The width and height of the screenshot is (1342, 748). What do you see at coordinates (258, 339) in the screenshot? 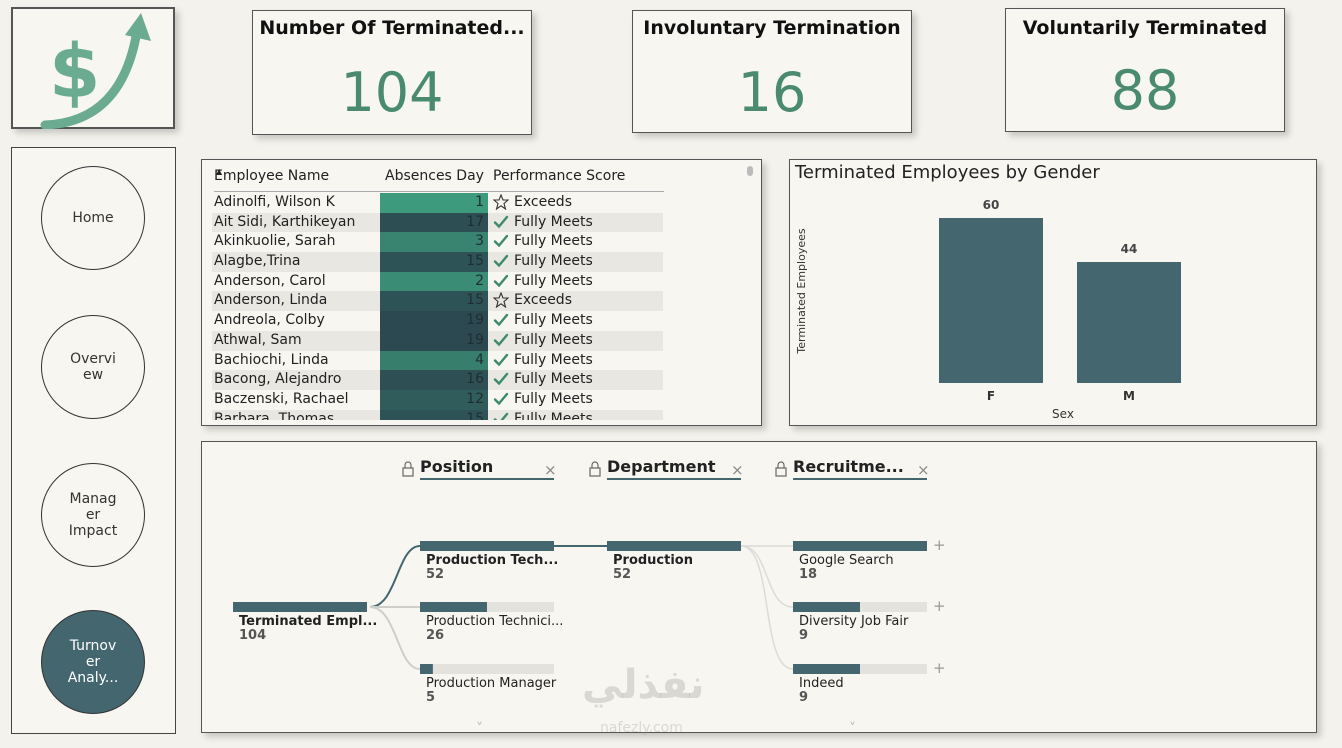
I see `employee-name-cell: Athwal, Sam` at bounding box center [258, 339].